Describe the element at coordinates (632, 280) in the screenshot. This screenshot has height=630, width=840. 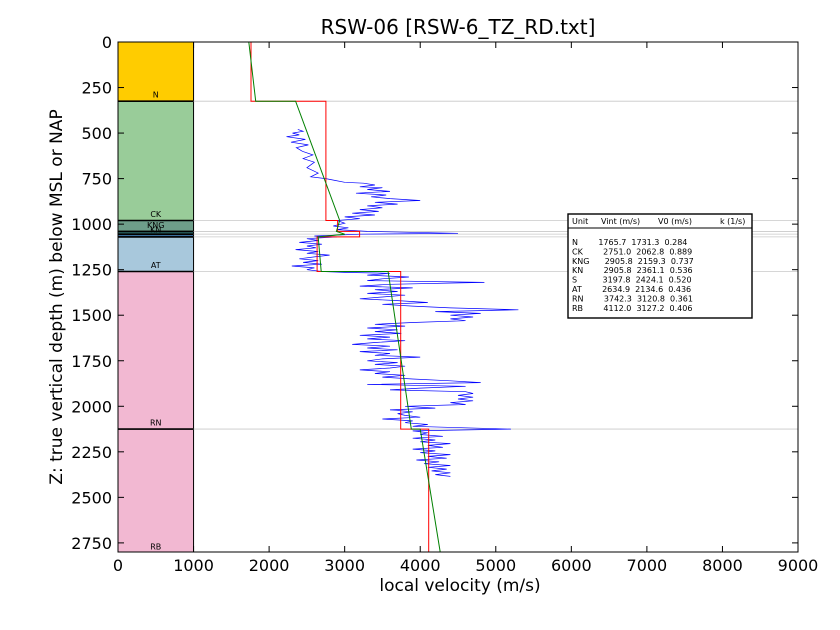
I see `legend-row: S 3197.8 2424.1 0.520` at that location.